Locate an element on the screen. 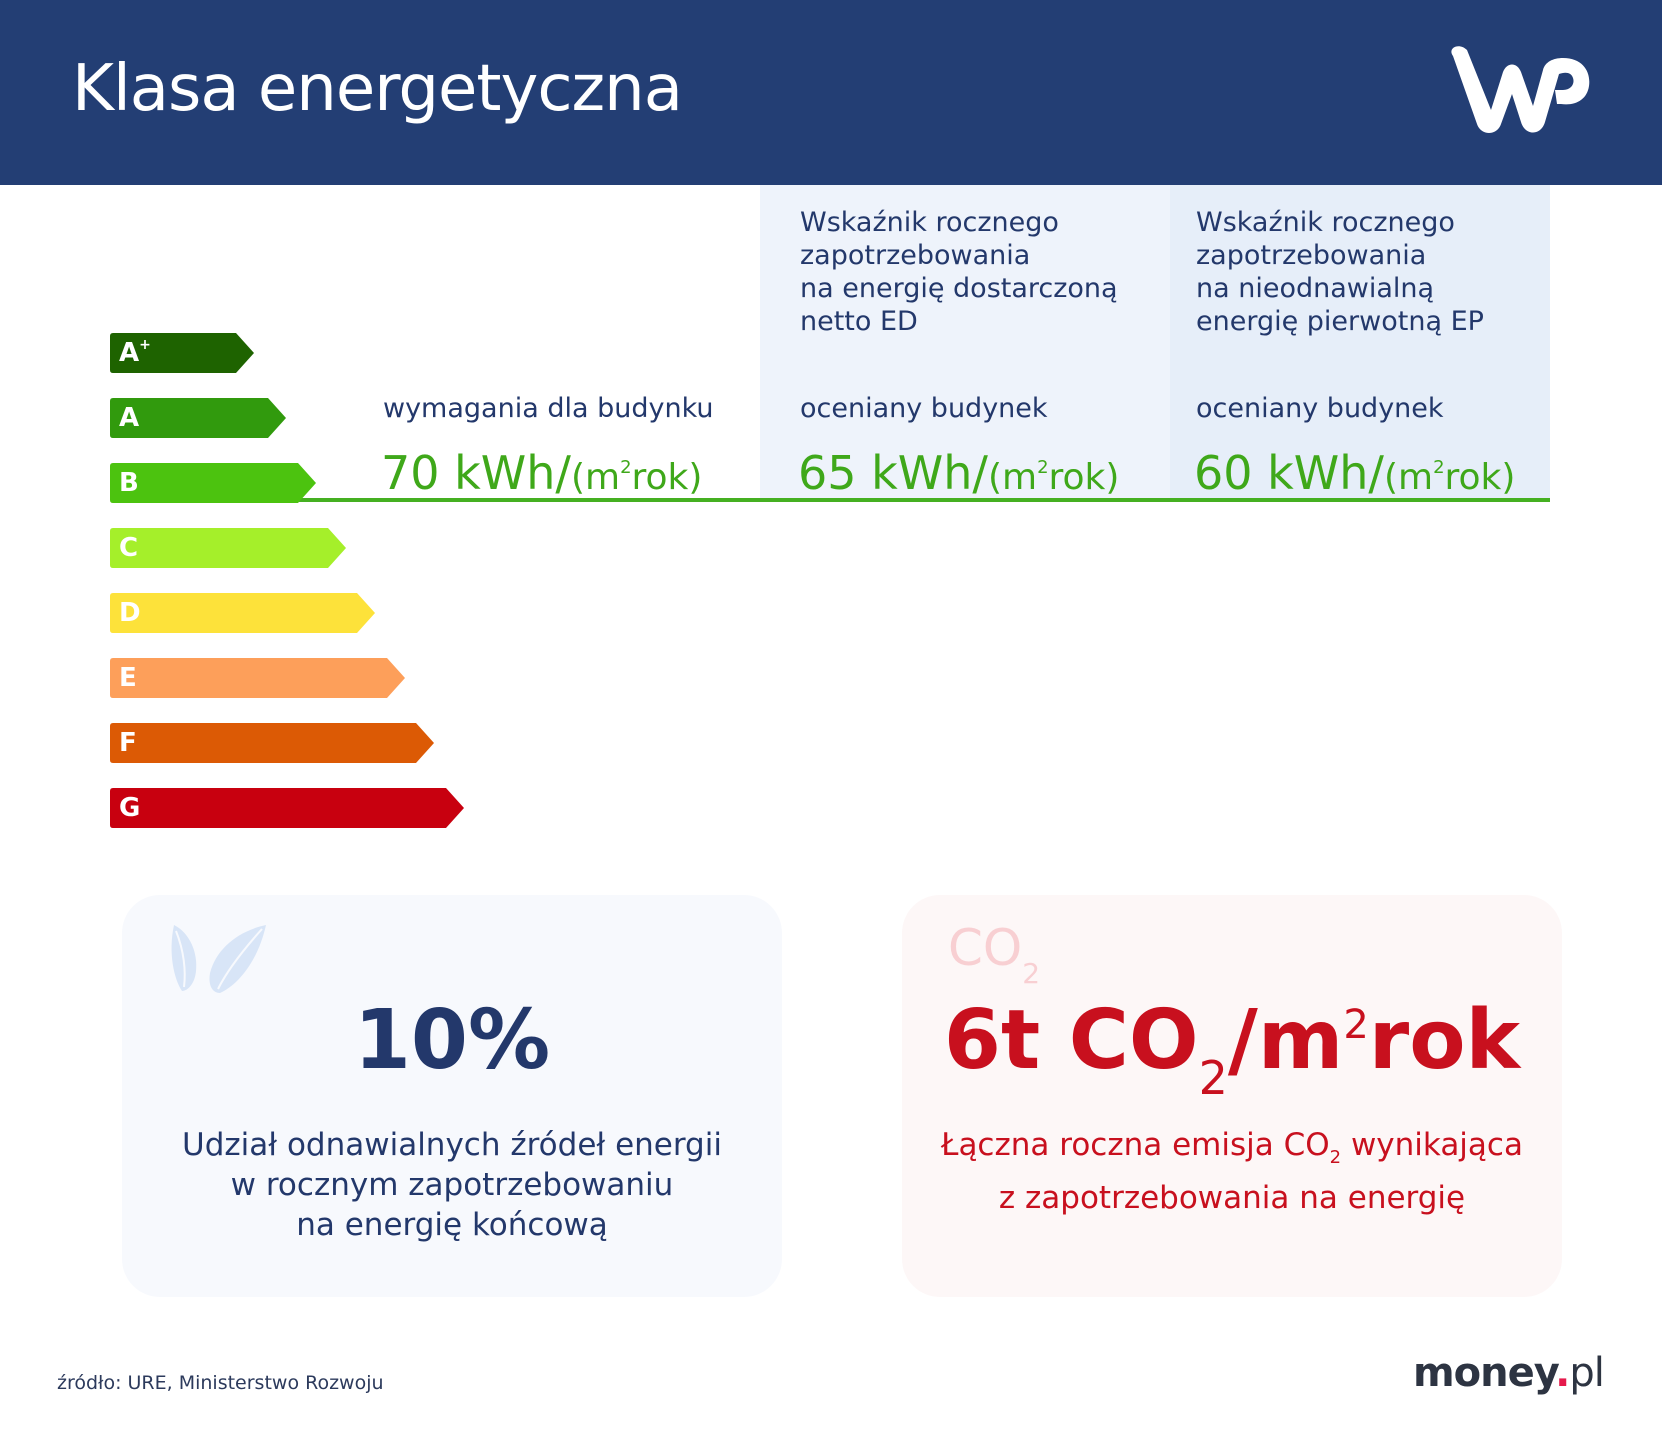 Image resolution: width=1662 pixels, height=1440 pixels. class-sup: + is located at coordinates (145, 345).